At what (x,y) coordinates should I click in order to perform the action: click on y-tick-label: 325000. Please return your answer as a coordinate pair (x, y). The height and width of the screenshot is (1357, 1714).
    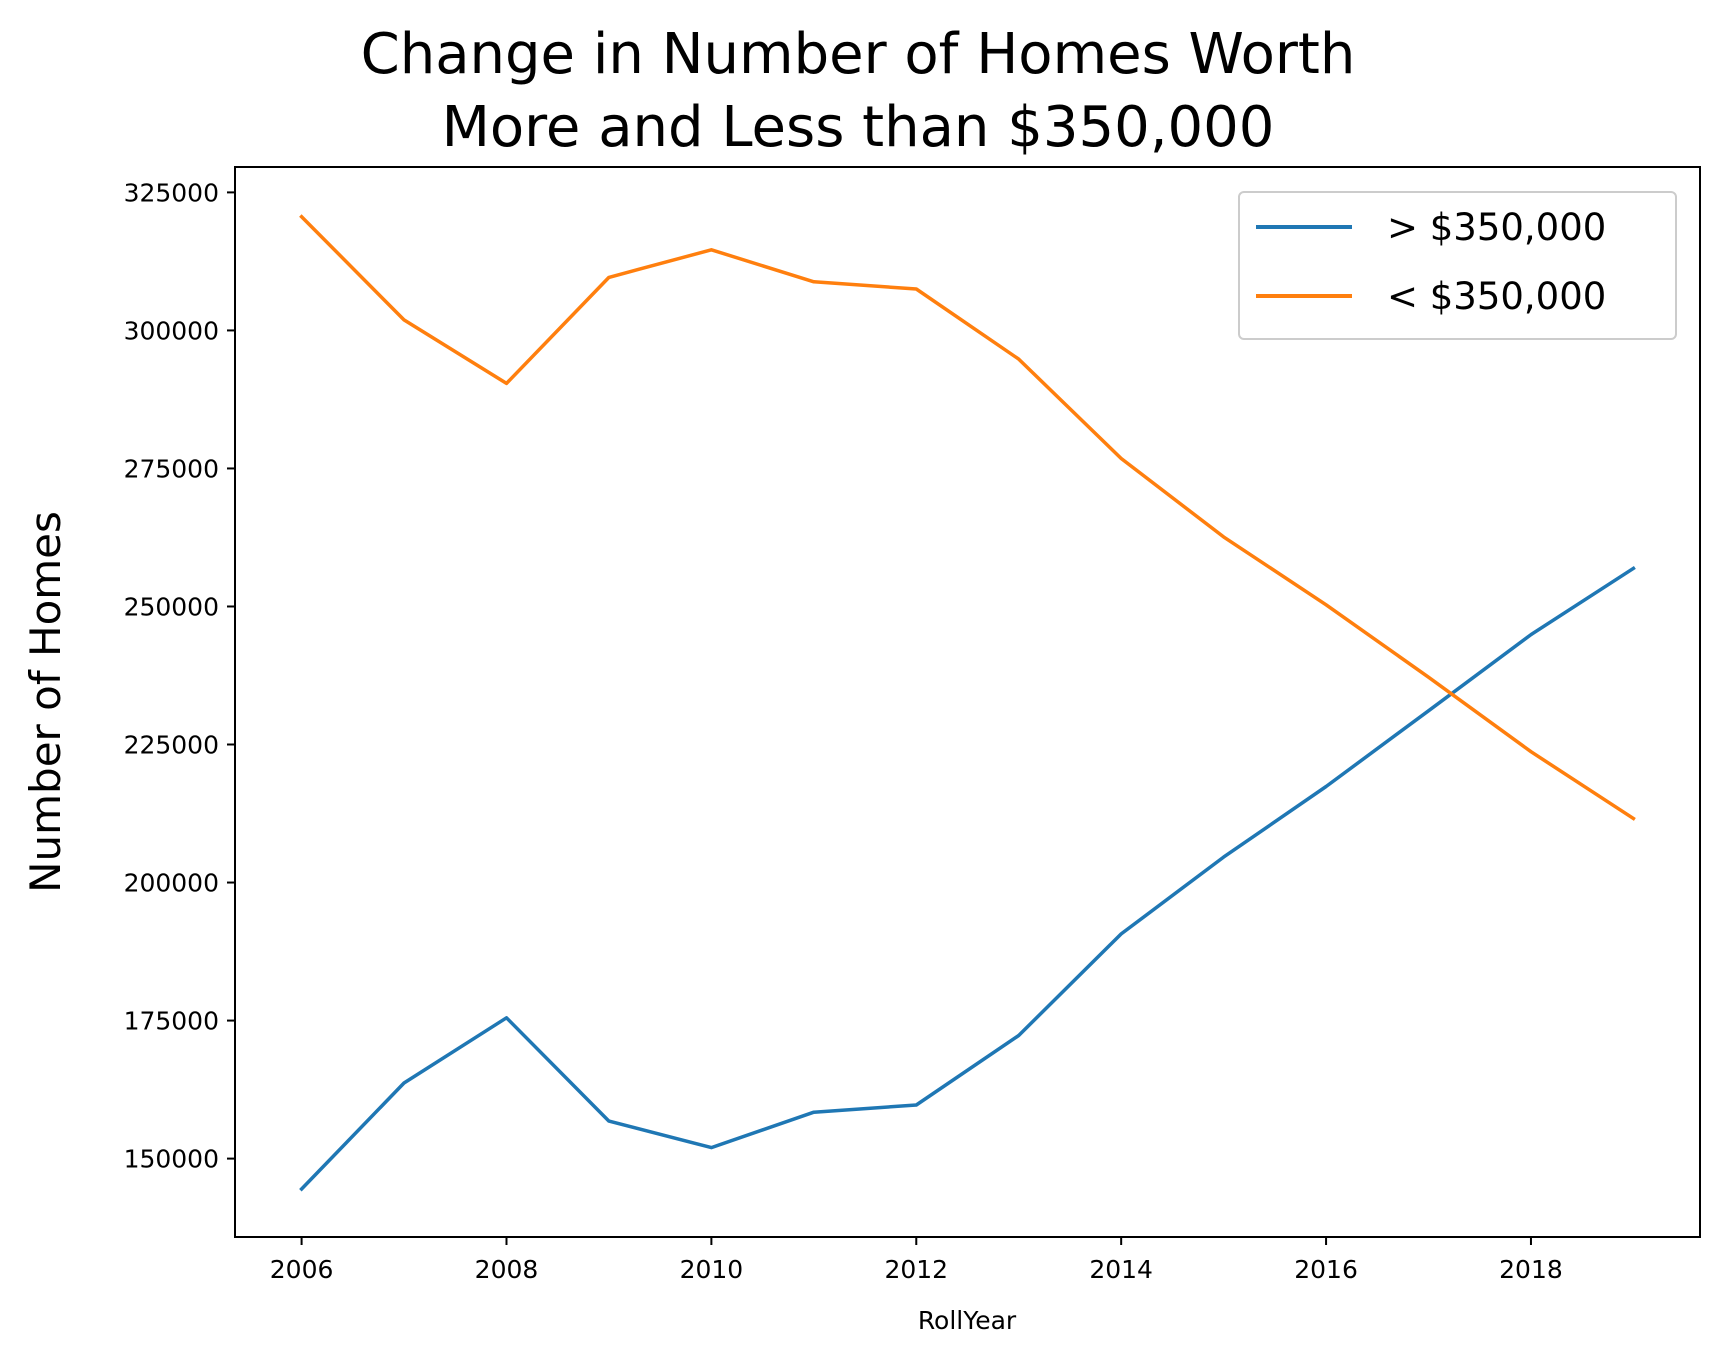
    Looking at the image, I should click on (171, 192).